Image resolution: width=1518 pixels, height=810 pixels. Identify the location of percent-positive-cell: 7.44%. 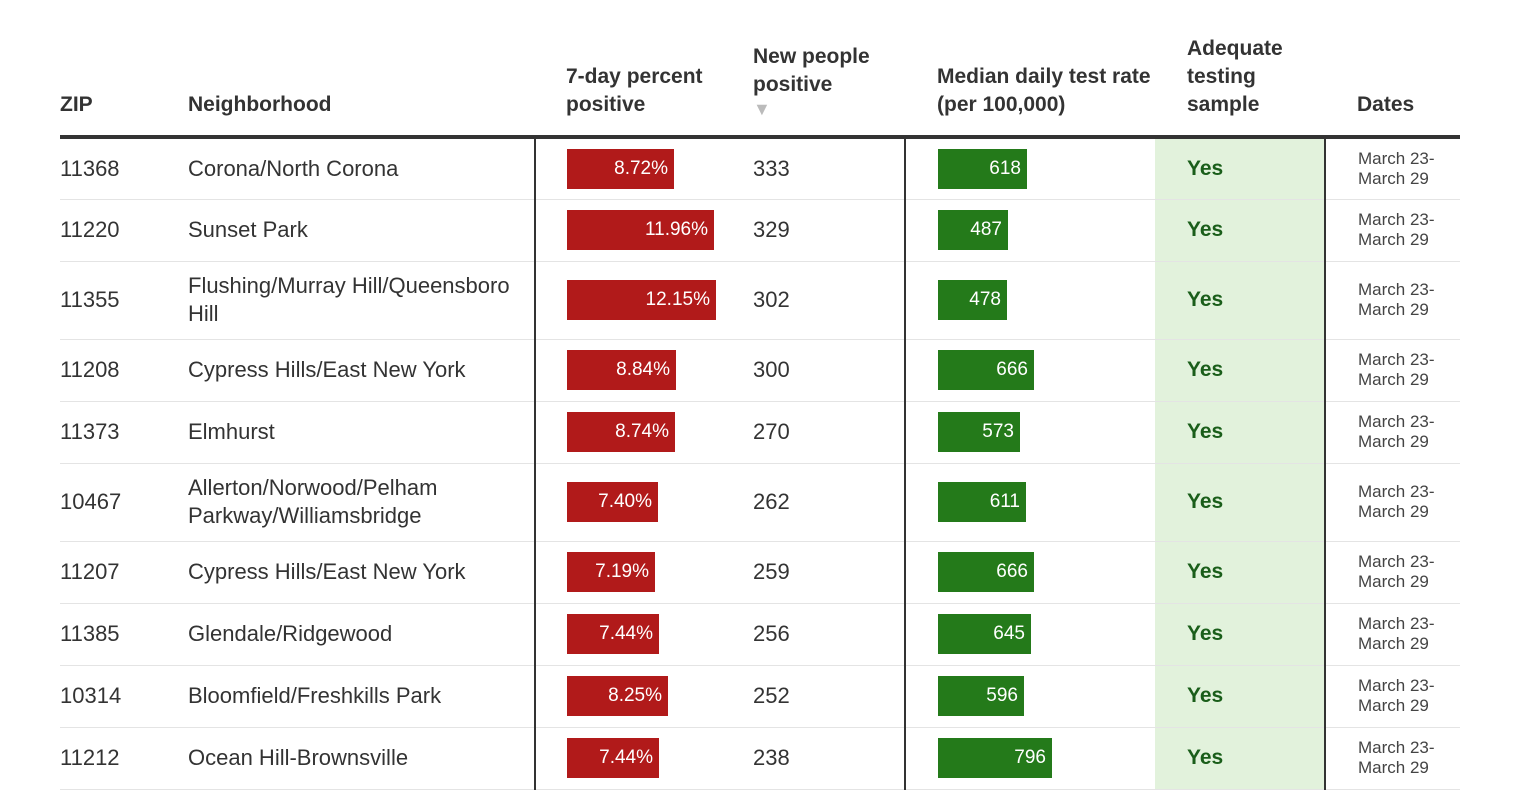
(643, 758).